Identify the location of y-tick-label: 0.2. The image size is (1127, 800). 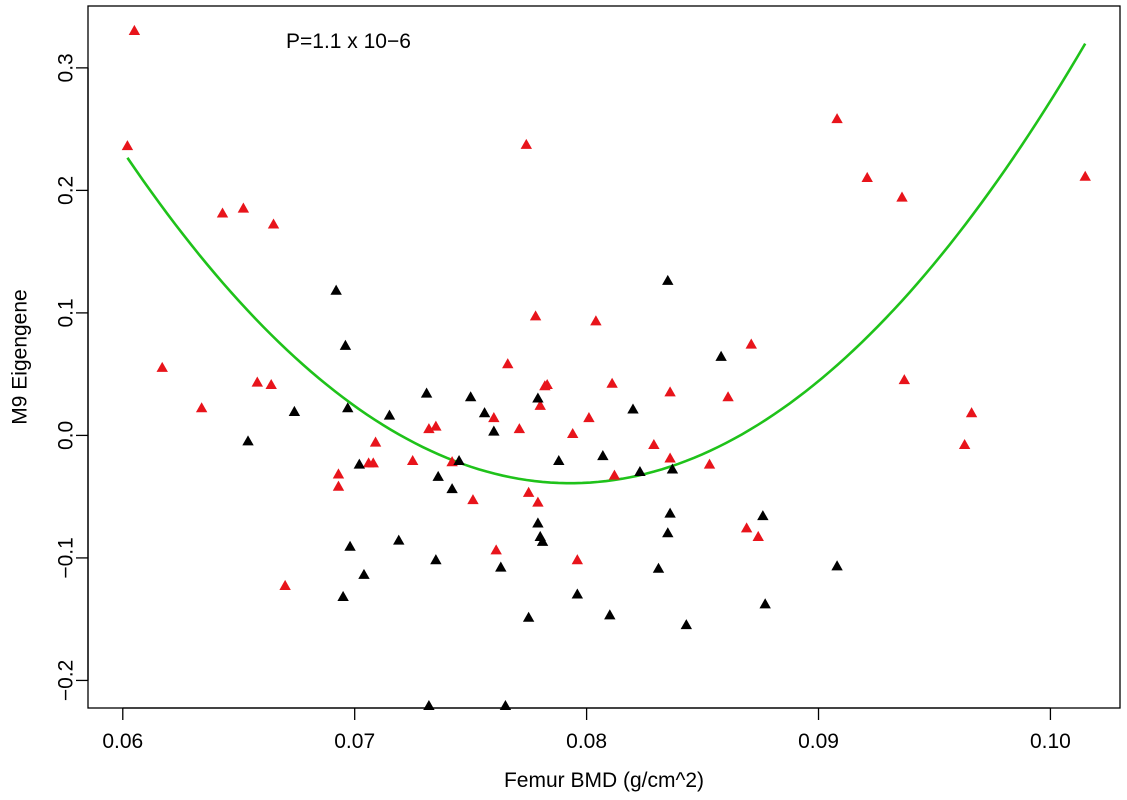
(66, 190).